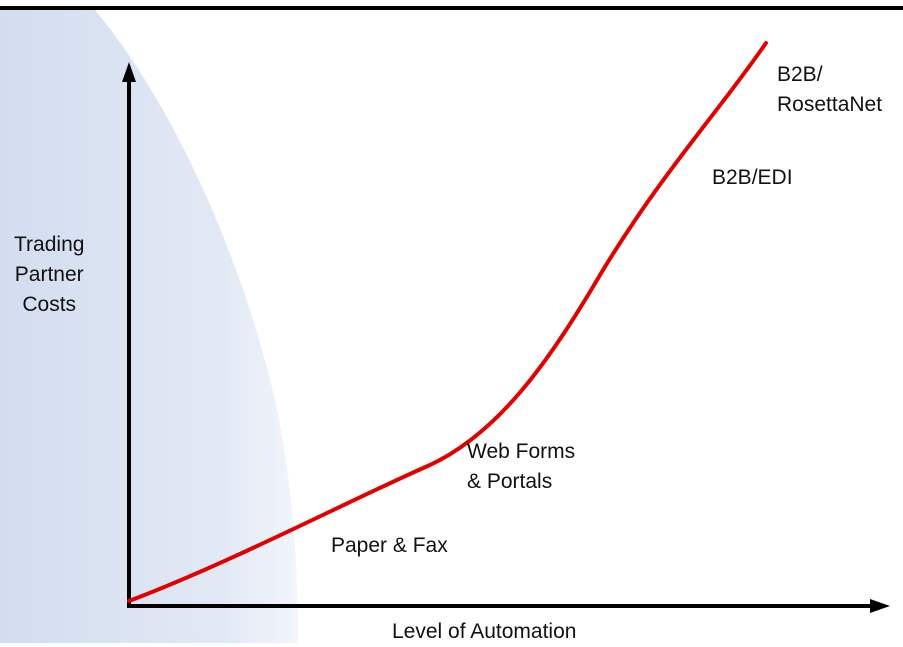 The image size is (903, 647). What do you see at coordinates (389, 545) in the screenshot?
I see `label-paper-fax: Paper & Fax` at bounding box center [389, 545].